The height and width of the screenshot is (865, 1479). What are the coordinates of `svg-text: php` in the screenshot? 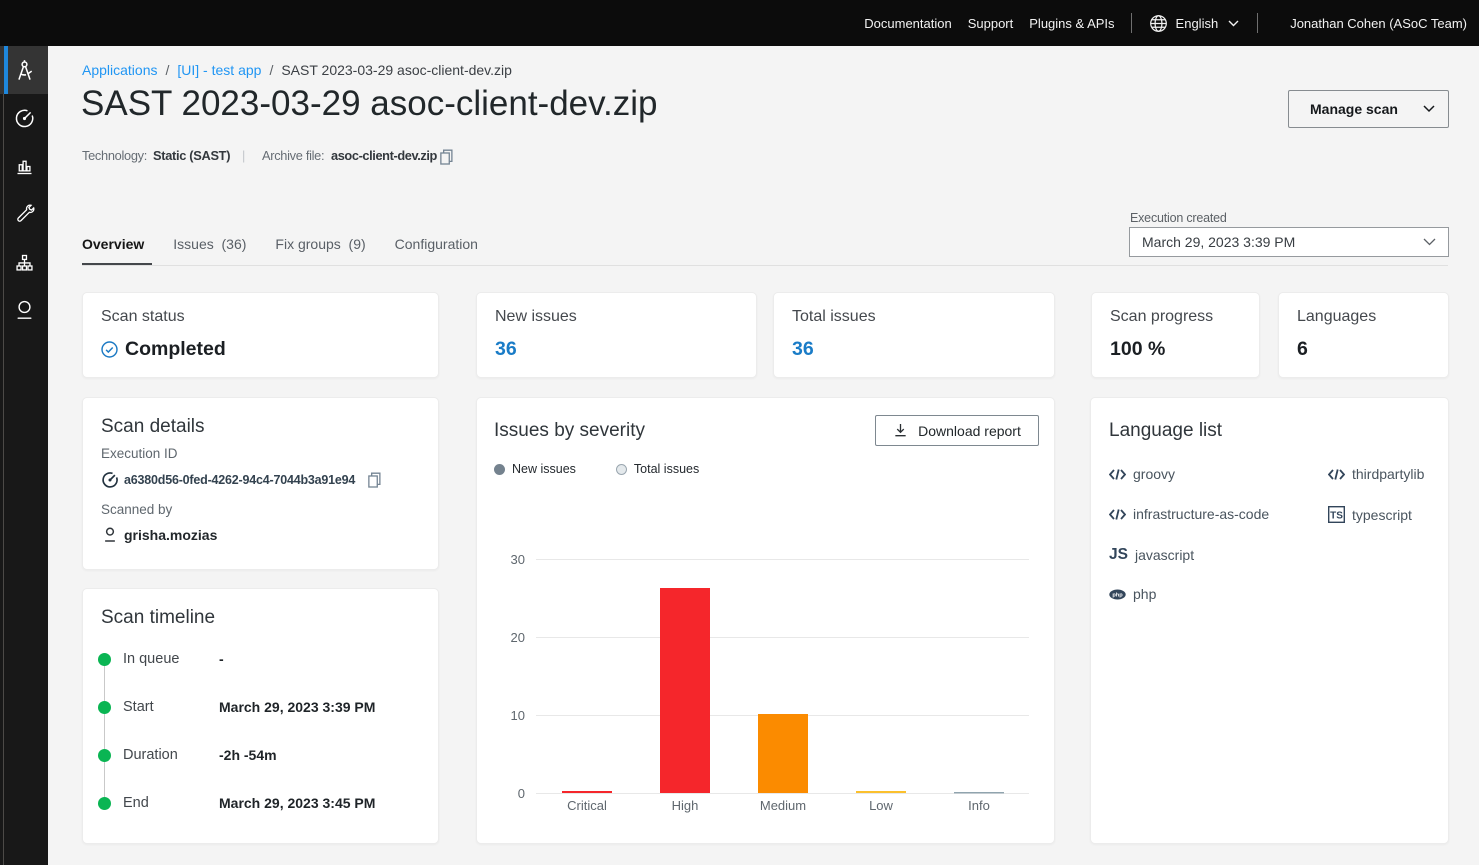 It's located at (1117, 595).